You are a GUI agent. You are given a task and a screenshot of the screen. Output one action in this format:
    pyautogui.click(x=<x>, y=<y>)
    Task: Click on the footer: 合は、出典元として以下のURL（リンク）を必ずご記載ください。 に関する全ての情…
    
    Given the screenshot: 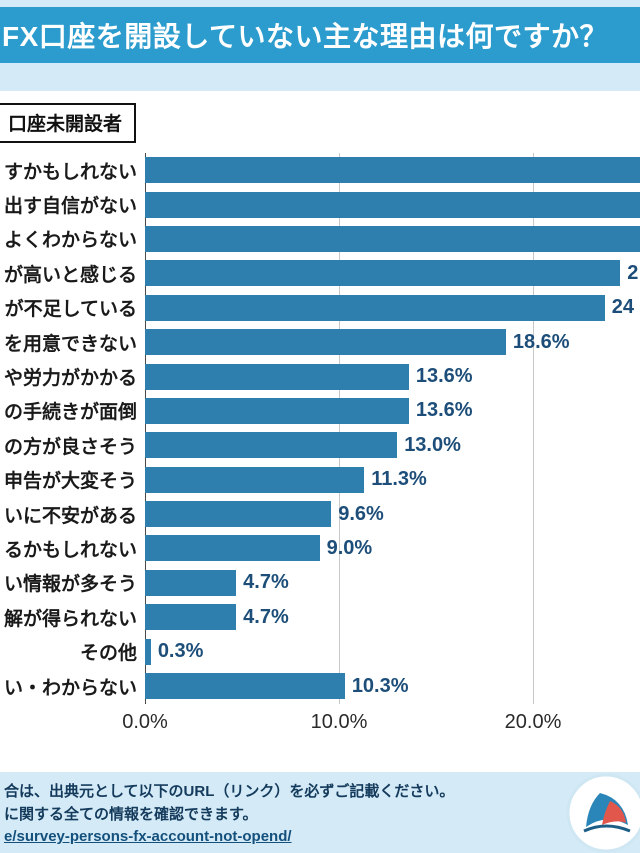 What is the action you would take?
    pyautogui.click(x=320, y=812)
    